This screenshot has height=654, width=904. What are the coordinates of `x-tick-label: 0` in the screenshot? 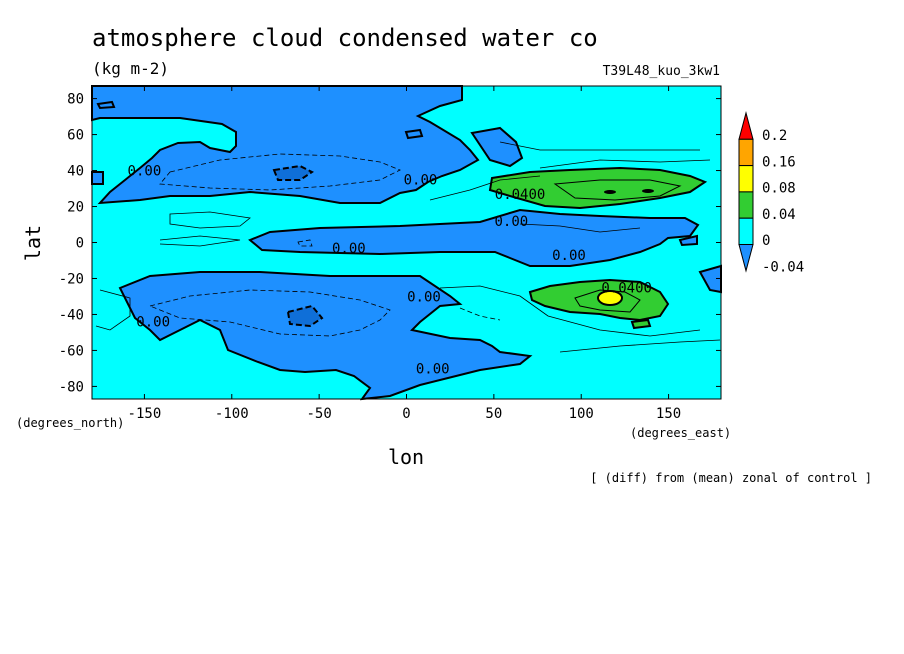 It's located at (406, 414).